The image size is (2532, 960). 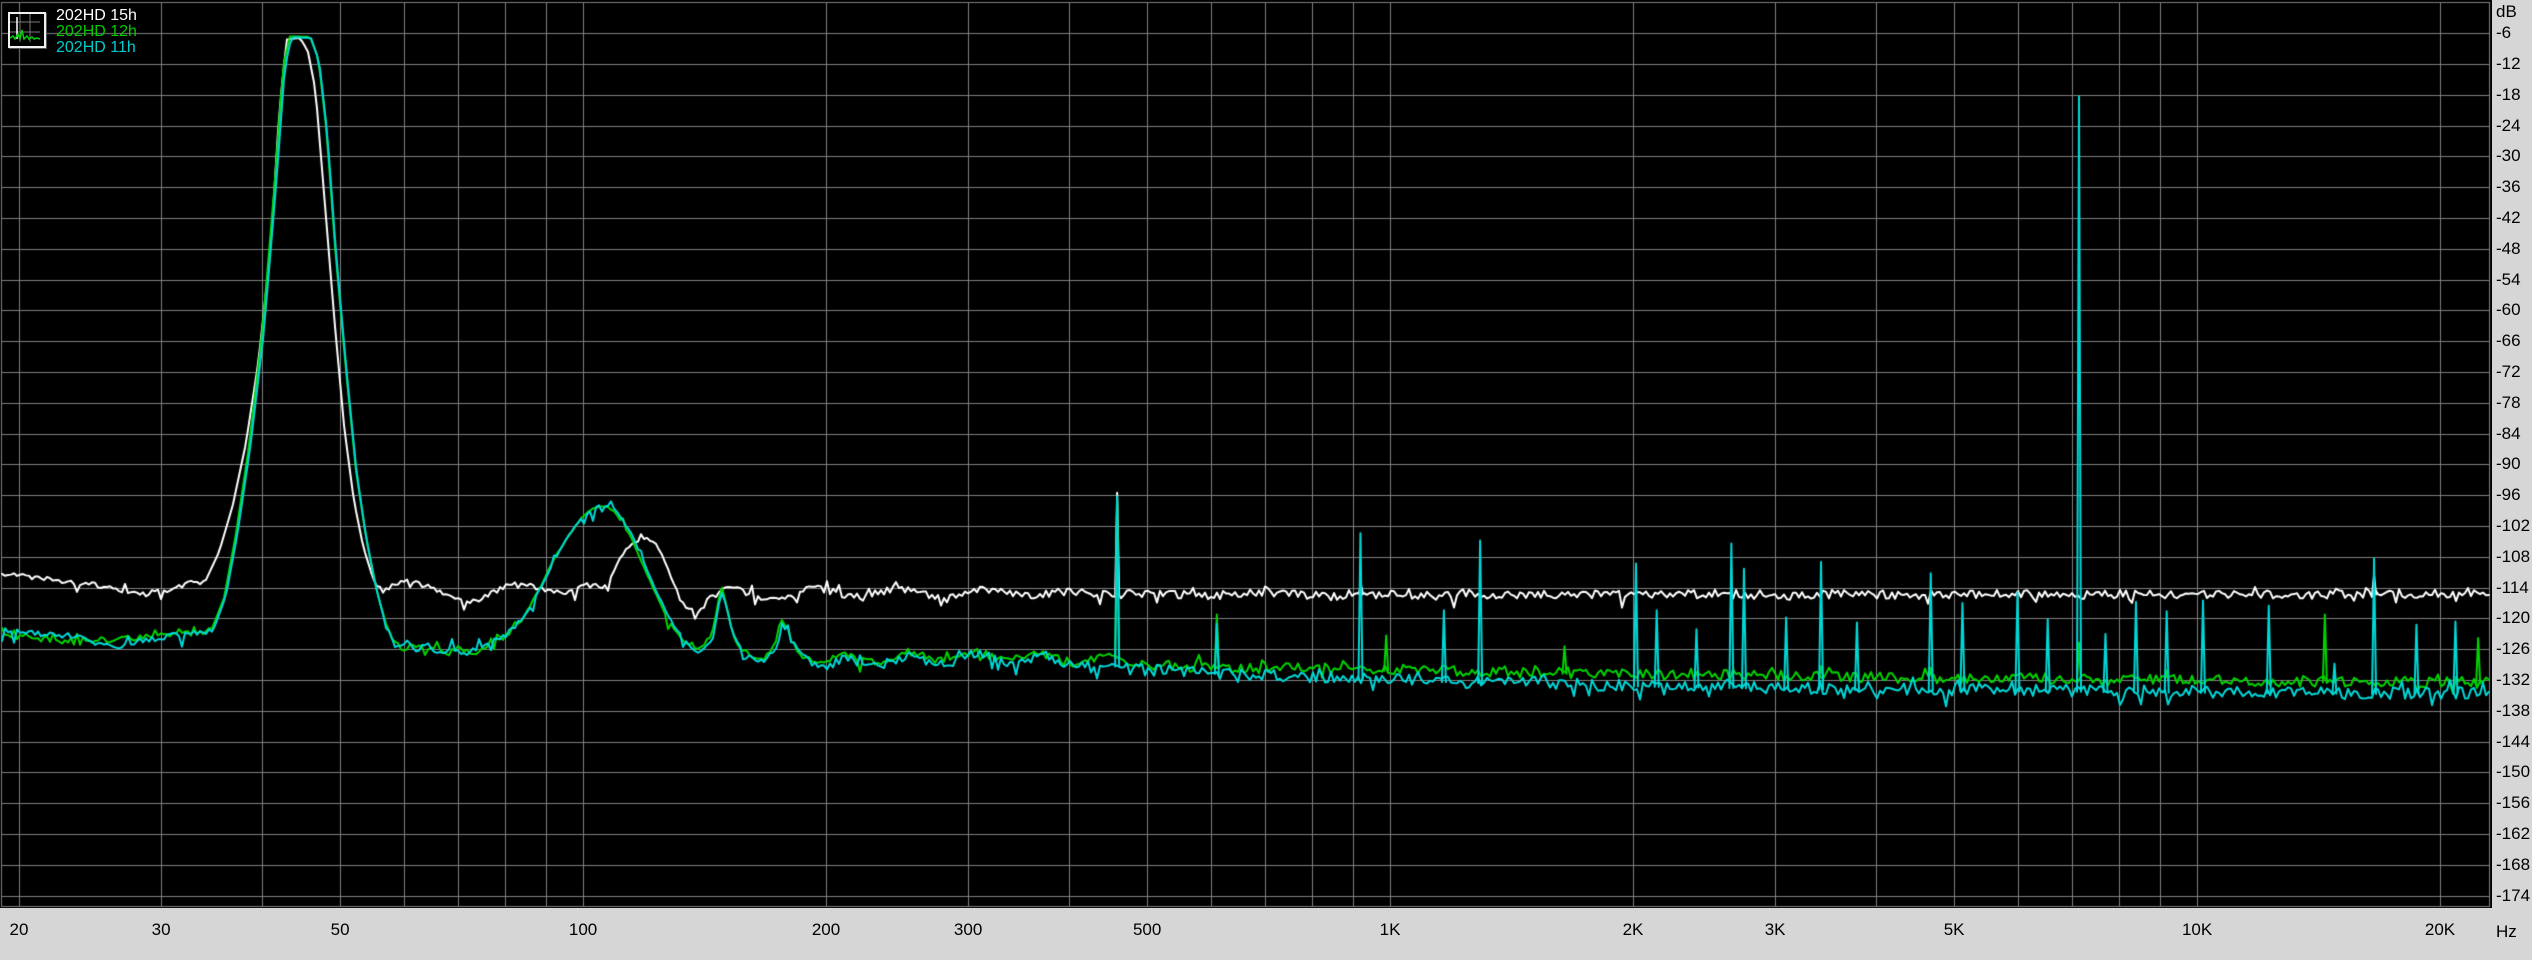 What do you see at coordinates (161, 929) in the screenshot?
I see `x-tick-label: 30` at bounding box center [161, 929].